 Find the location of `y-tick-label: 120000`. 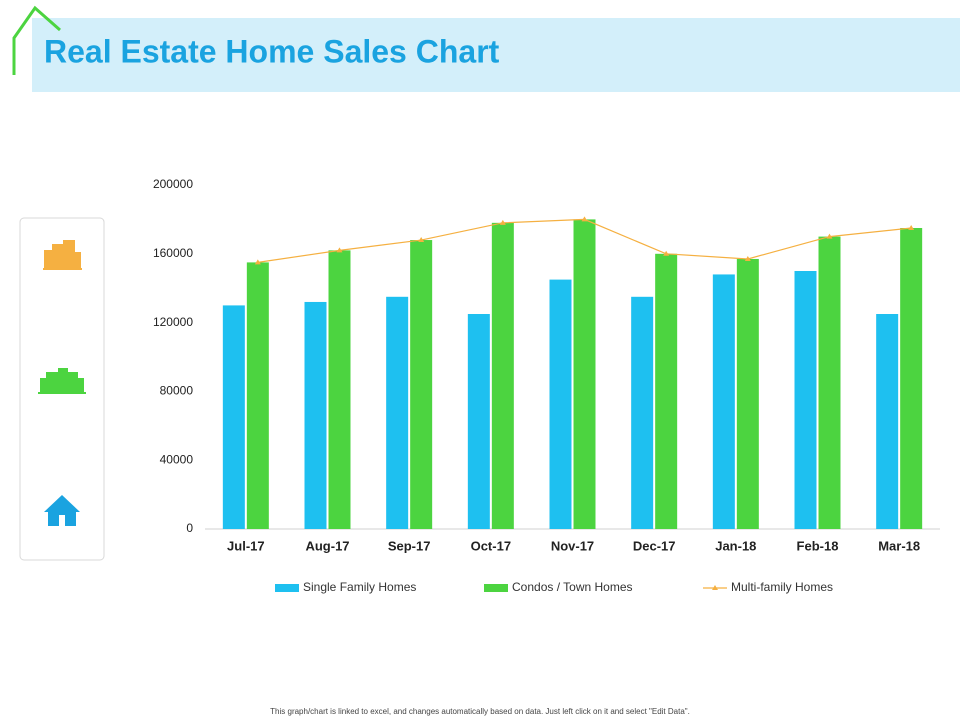

y-tick-label: 120000 is located at coordinates (173, 322).